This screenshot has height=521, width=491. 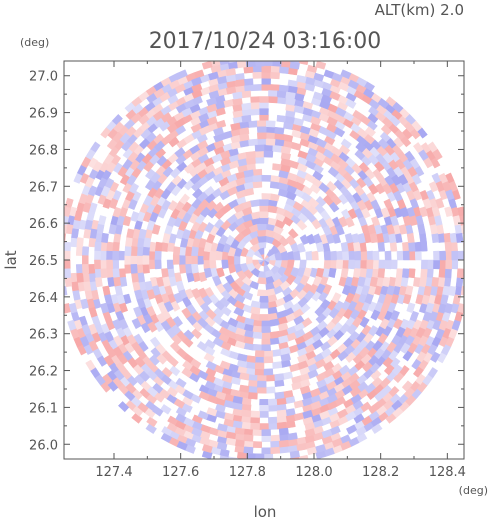 I want to click on y-tick-label: 26.9, so click(x=43, y=114).